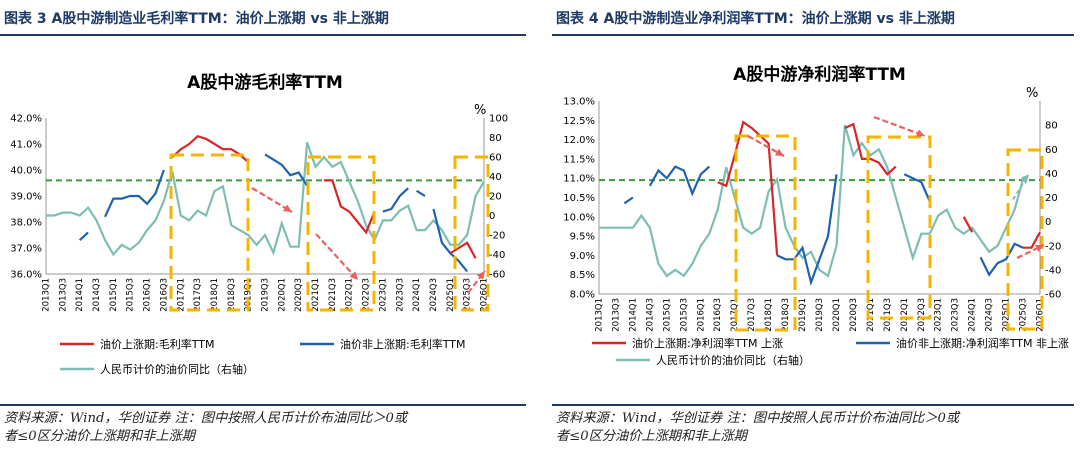 The image size is (1080, 471). What do you see at coordinates (26, 223) in the screenshot?
I see `left-tick-label: 38.0%` at bounding box center [26, 223].